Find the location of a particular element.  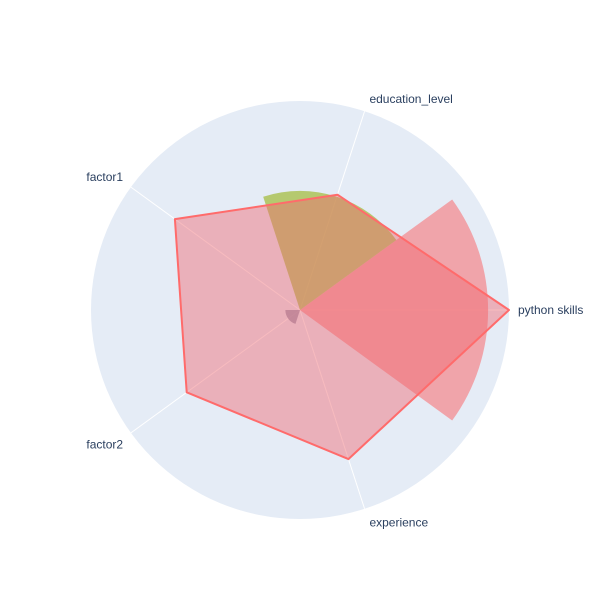

bar-sectors is located at coordinates (376, 305).